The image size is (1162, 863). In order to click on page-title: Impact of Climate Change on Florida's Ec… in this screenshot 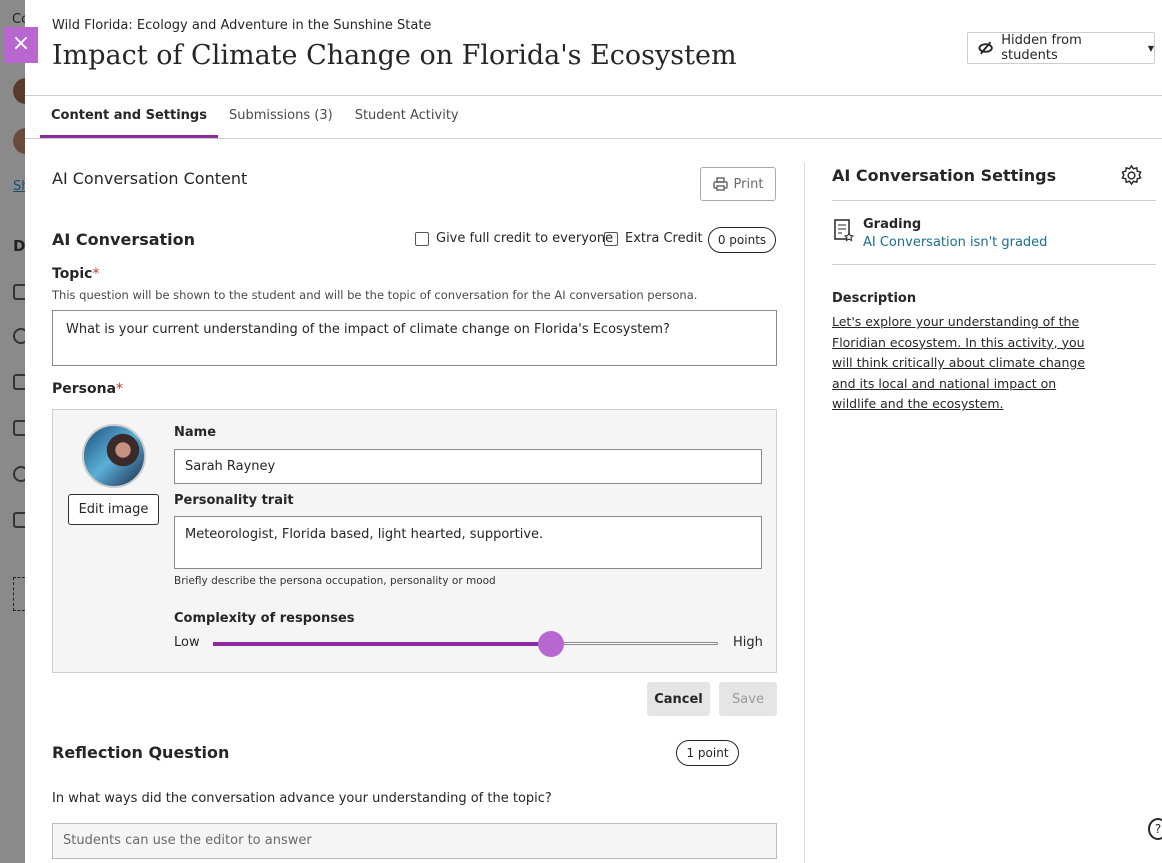, I will do `click(394, 55)`.